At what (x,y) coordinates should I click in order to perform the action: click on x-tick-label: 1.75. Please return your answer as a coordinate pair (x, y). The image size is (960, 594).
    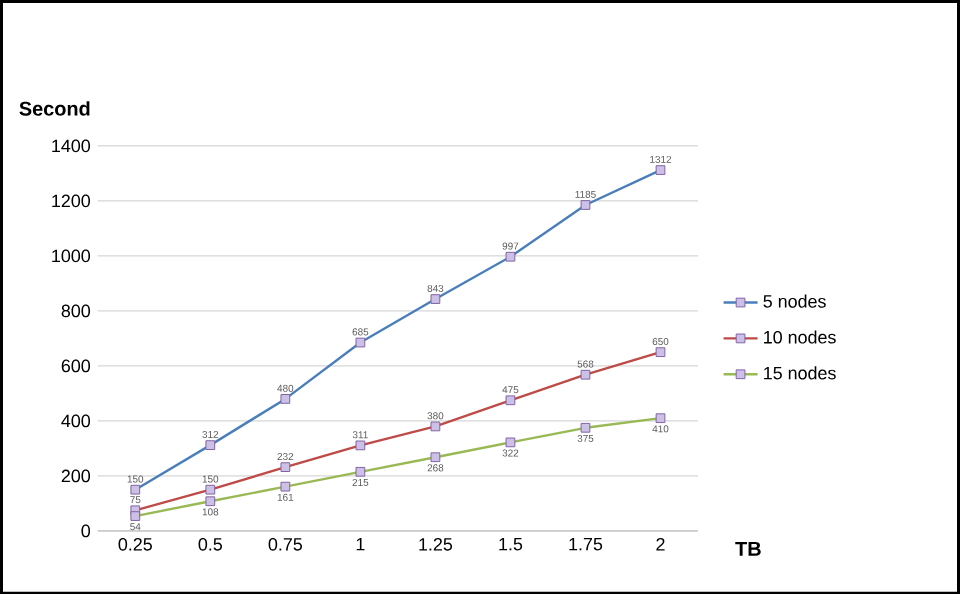
    Looking at the image, I should click on (586, 544).